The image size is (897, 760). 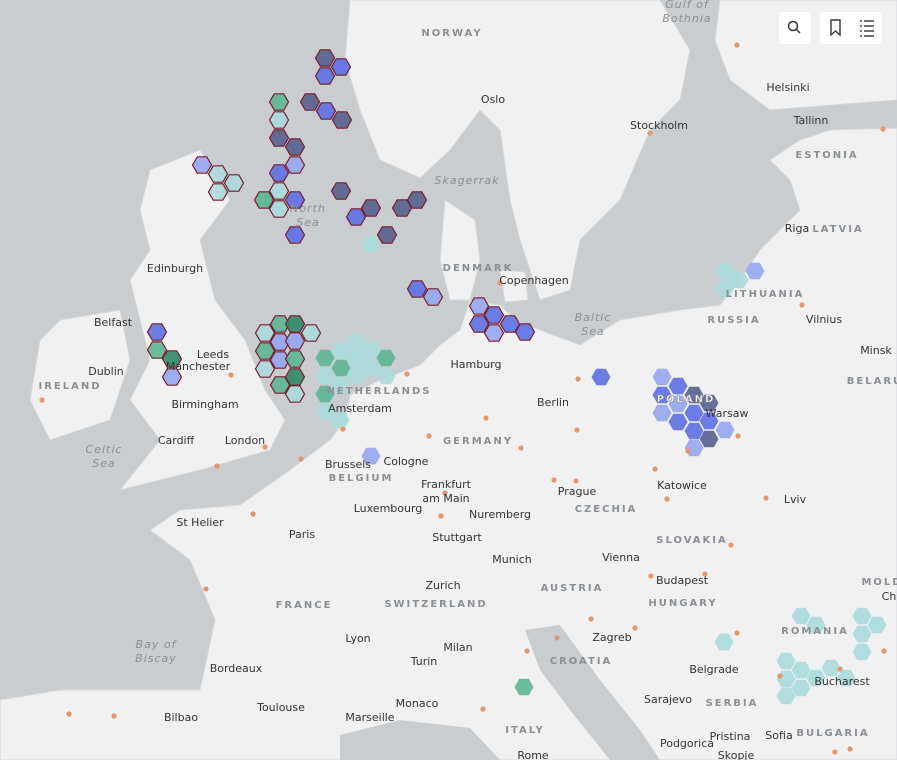 What do you see at coordinates (512, 559) in the screenshot?
I see `city-label: Munich` at bounding box center [512, 559].